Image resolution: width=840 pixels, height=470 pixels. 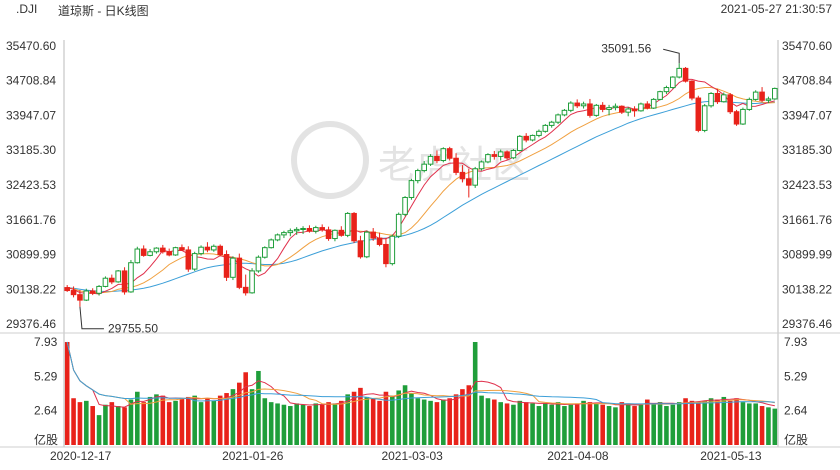 I want to click on volume-ma10-line, so click(x=420, y=373).